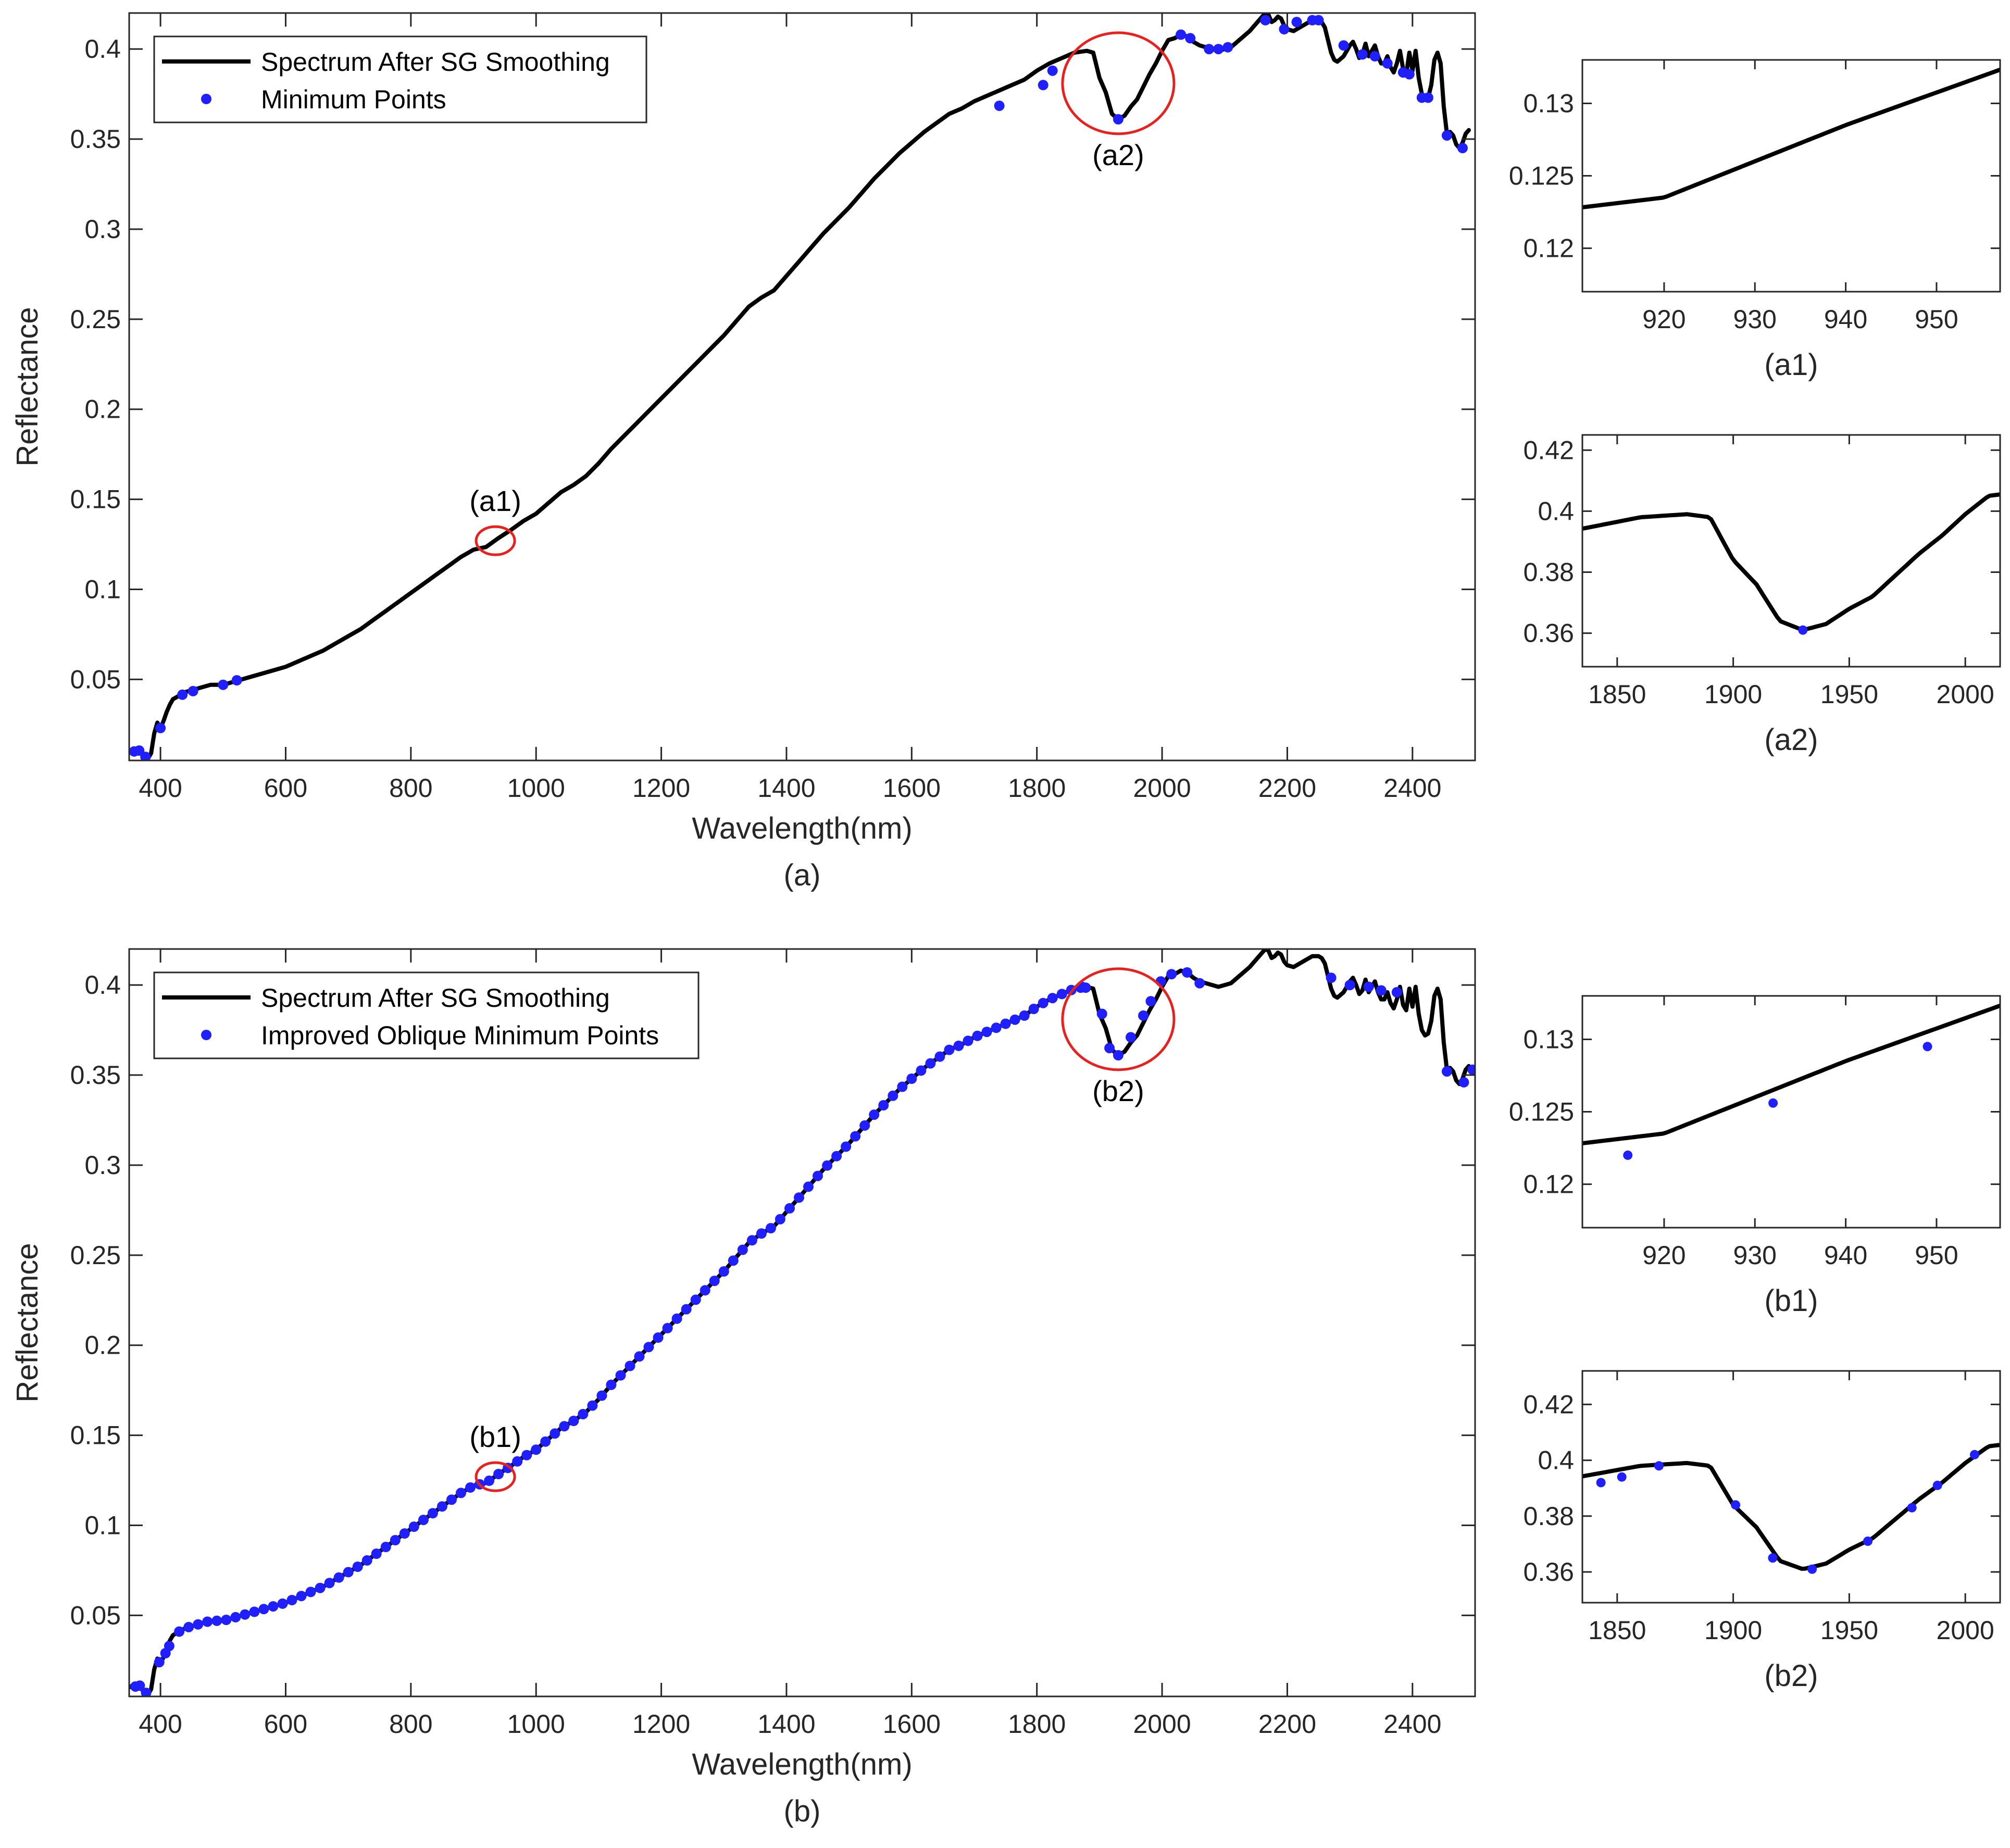 This screenshot has height=1848, width=2010. Describe the element at coordinates (1617, 694) in the screenshot. I see `x-tick-label: 1850` at that location.